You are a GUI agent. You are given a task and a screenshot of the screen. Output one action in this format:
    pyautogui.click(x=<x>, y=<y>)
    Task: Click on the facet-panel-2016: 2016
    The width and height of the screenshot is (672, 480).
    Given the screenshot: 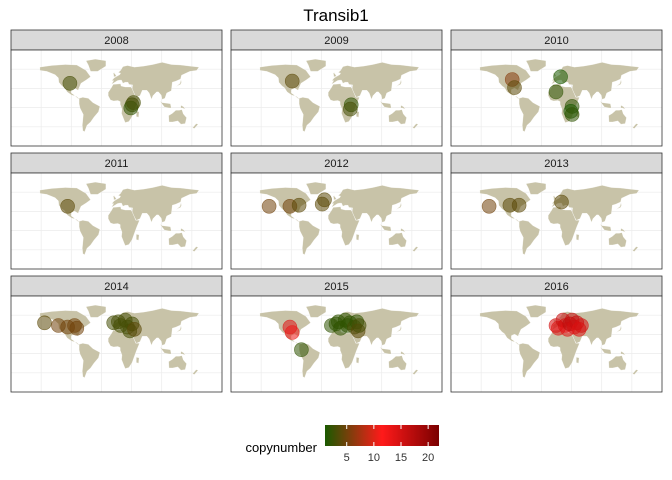 What is the action you would take?
    pyautogui.click(x=556, y=334)
    